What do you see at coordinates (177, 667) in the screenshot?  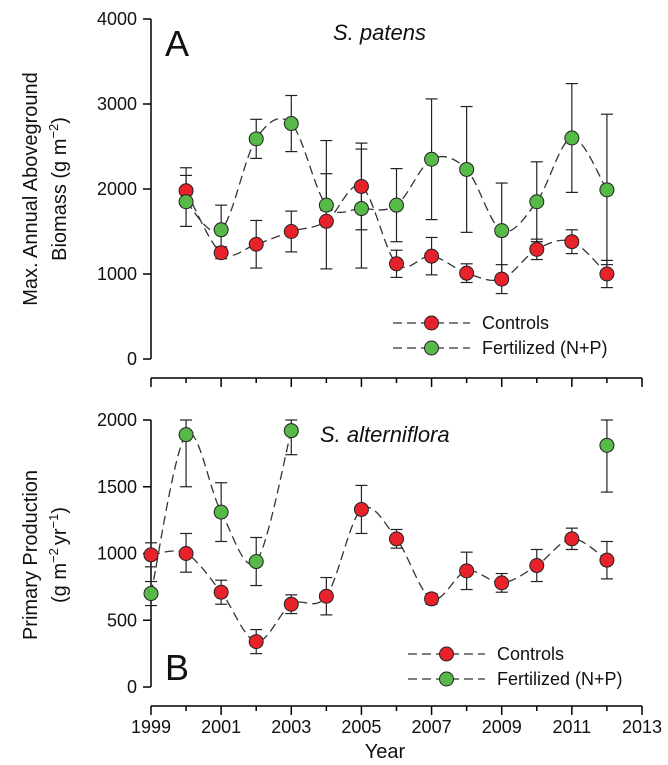 I see `panel-b-letter: B` at bounding box center [177, 667].